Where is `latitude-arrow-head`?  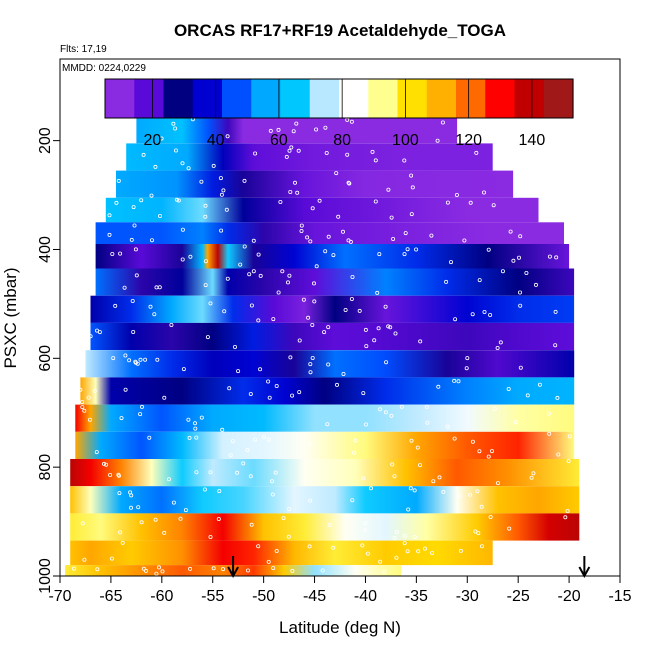 latitude-arrow-head is located at coordinates (233, 572).